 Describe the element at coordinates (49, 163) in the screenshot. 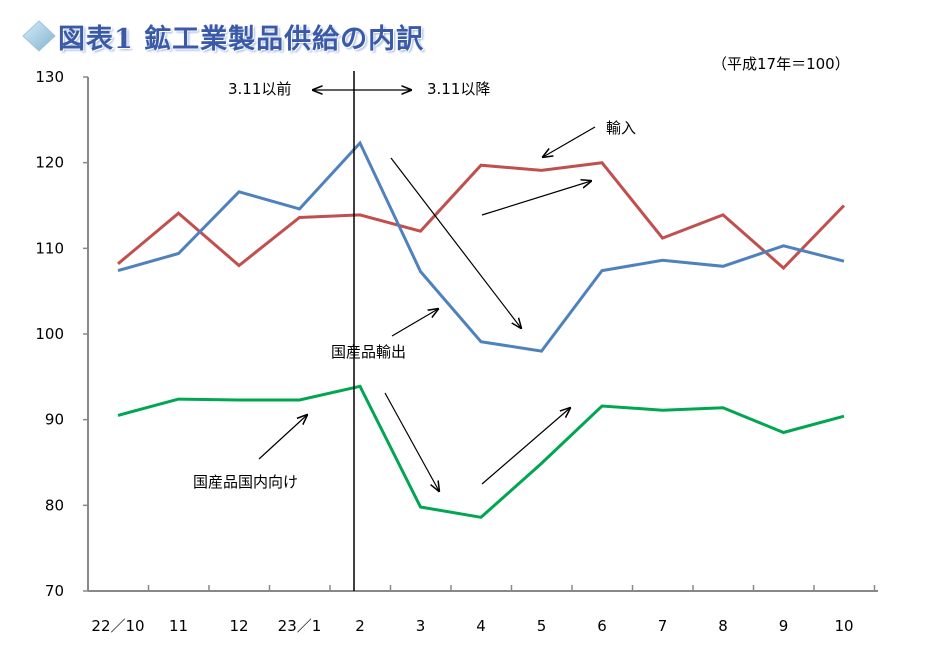

I see `y-tick-label: 120` at that location.